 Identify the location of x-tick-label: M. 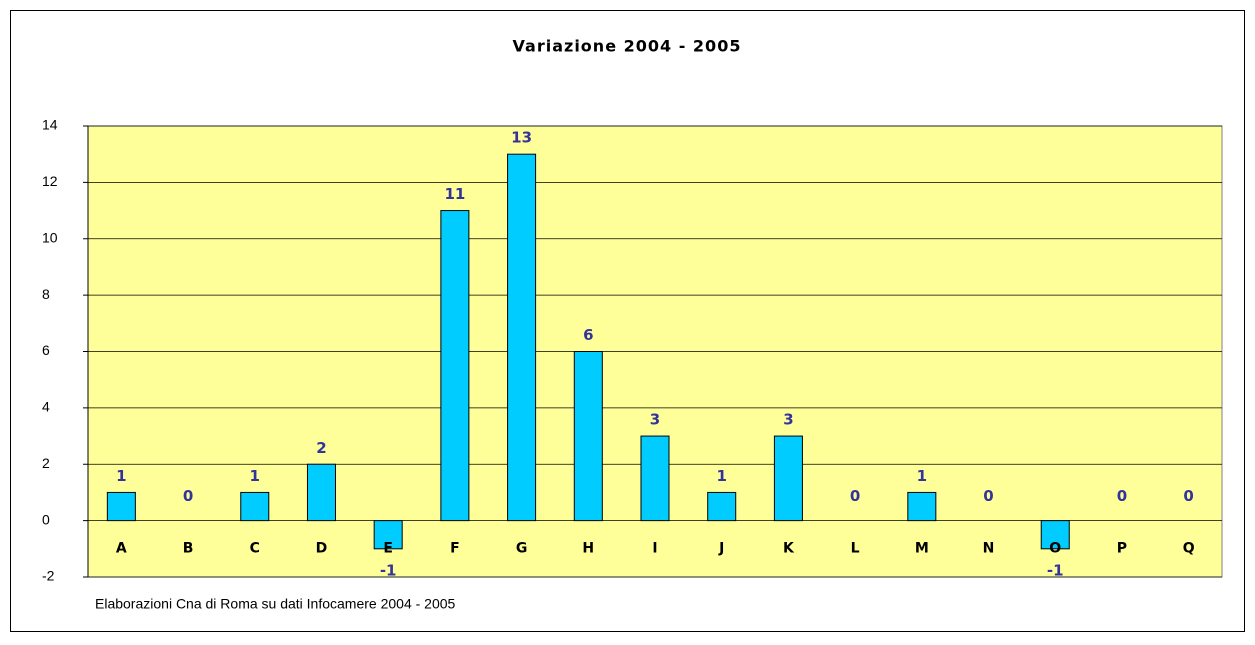
(922, 549).